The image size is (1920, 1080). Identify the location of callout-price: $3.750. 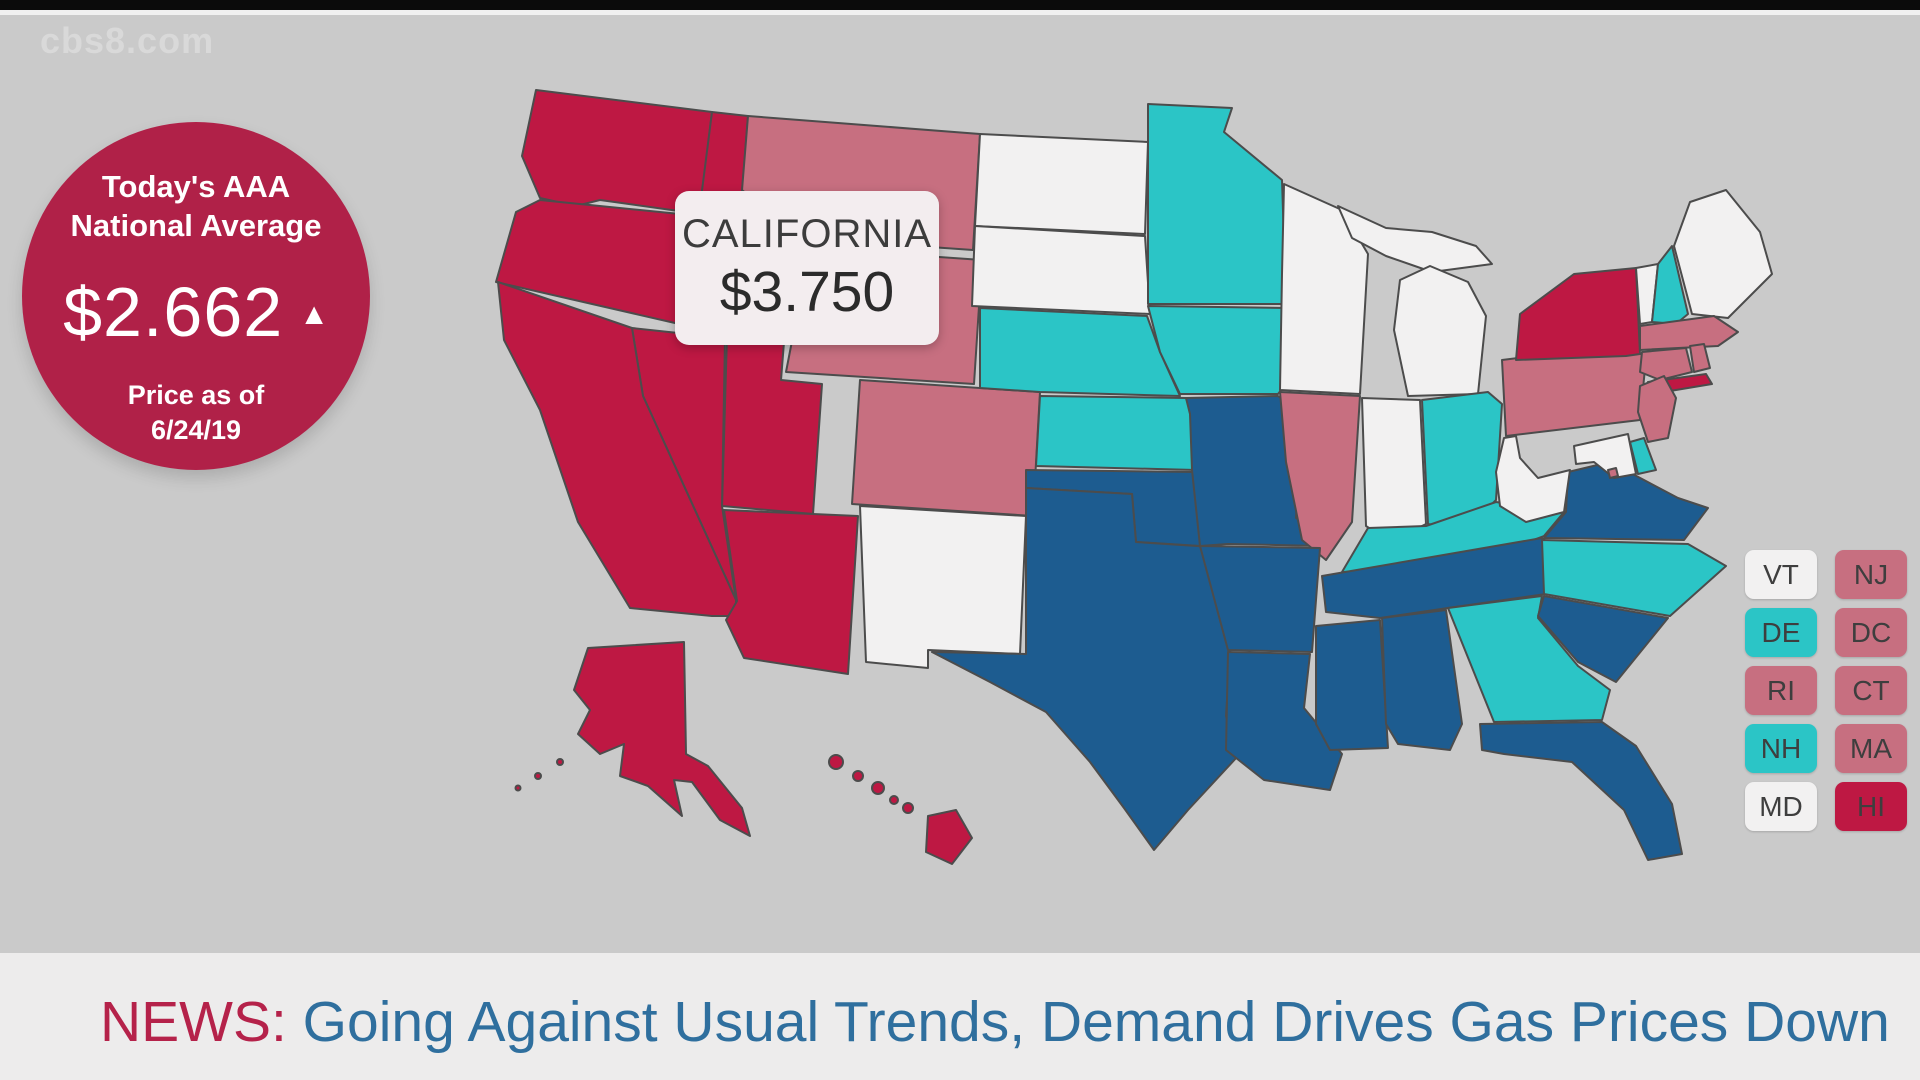
(807, 291).